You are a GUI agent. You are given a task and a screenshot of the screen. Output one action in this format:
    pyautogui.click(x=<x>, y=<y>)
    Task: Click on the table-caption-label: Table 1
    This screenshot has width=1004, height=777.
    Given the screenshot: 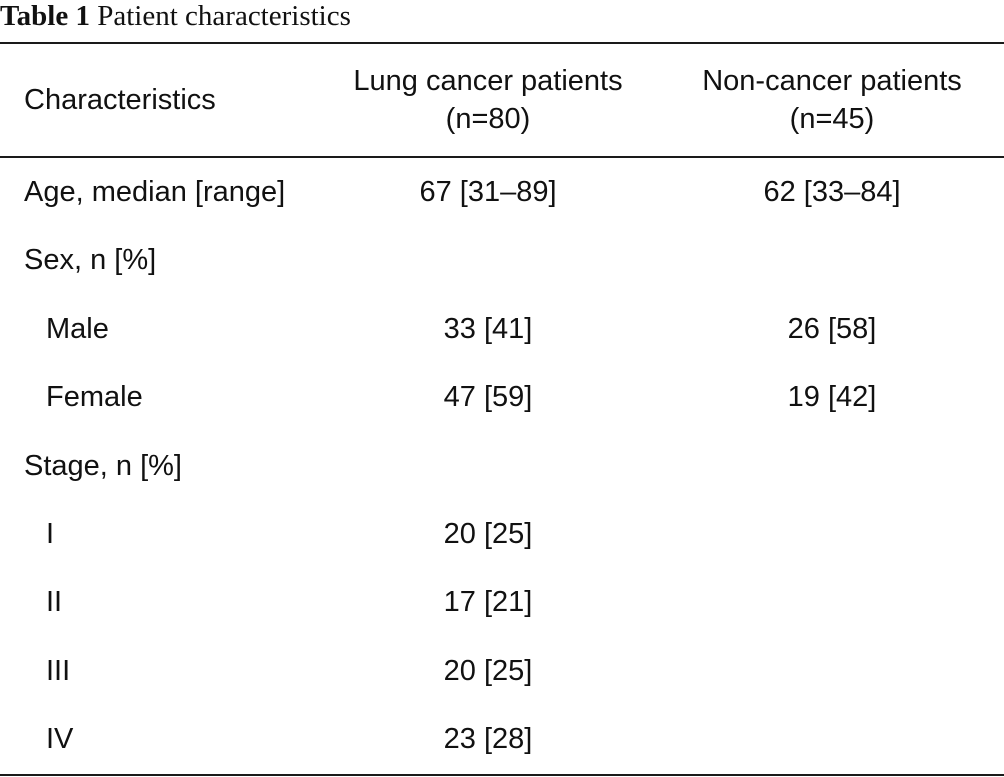 What is the action you would take?
    pyautogui.click(x=45, y=16)
    